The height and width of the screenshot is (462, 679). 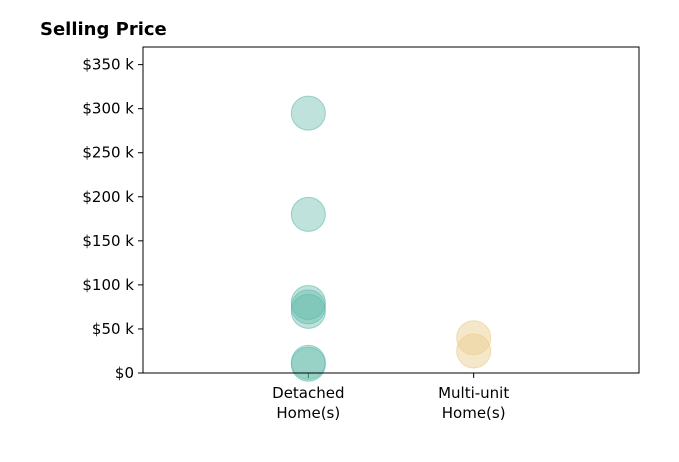 I want to click on y-tick-label: $0, so click(x=124, y=373).